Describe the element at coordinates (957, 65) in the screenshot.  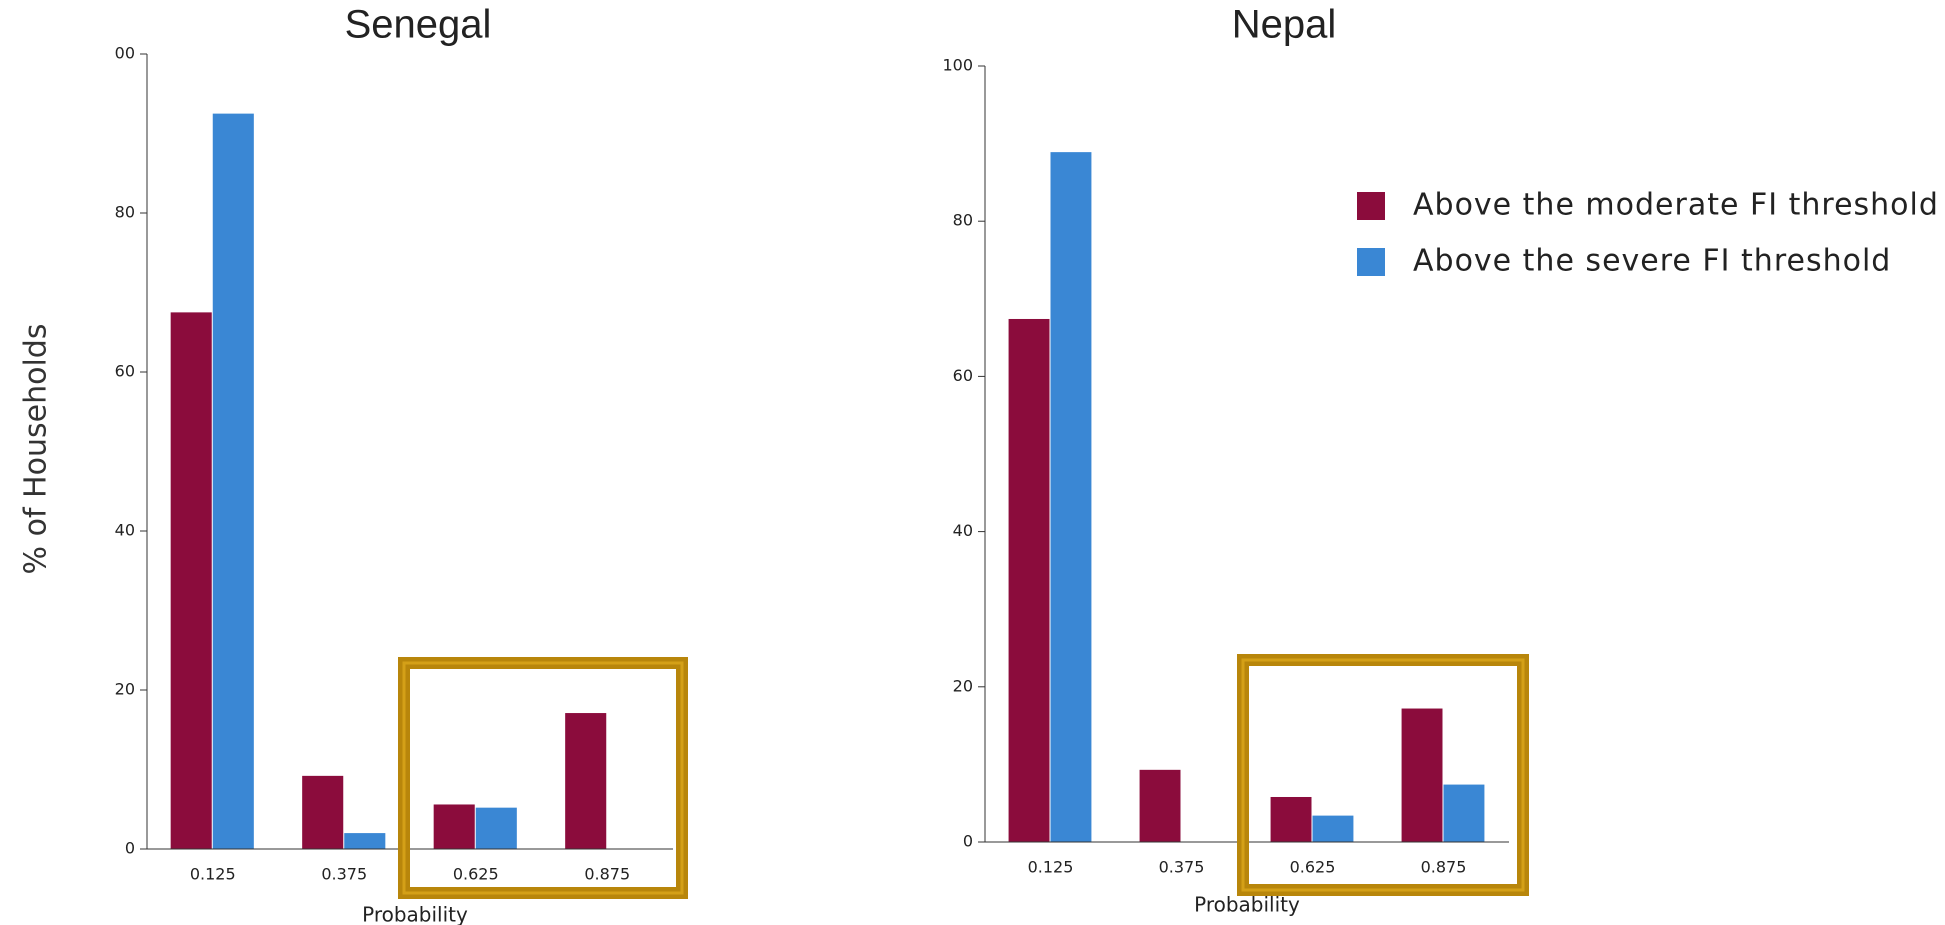
I see `y-tick-label: 100` at that location.